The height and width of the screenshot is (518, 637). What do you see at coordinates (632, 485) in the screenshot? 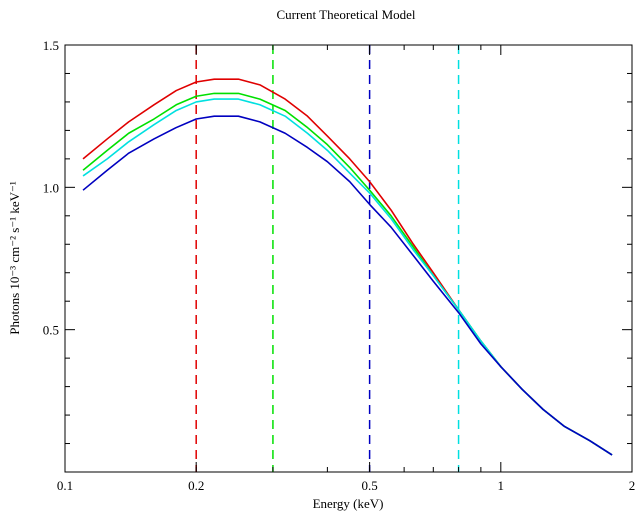
I see `x-tick-label-4: 2` at bounding box center [632, 485].